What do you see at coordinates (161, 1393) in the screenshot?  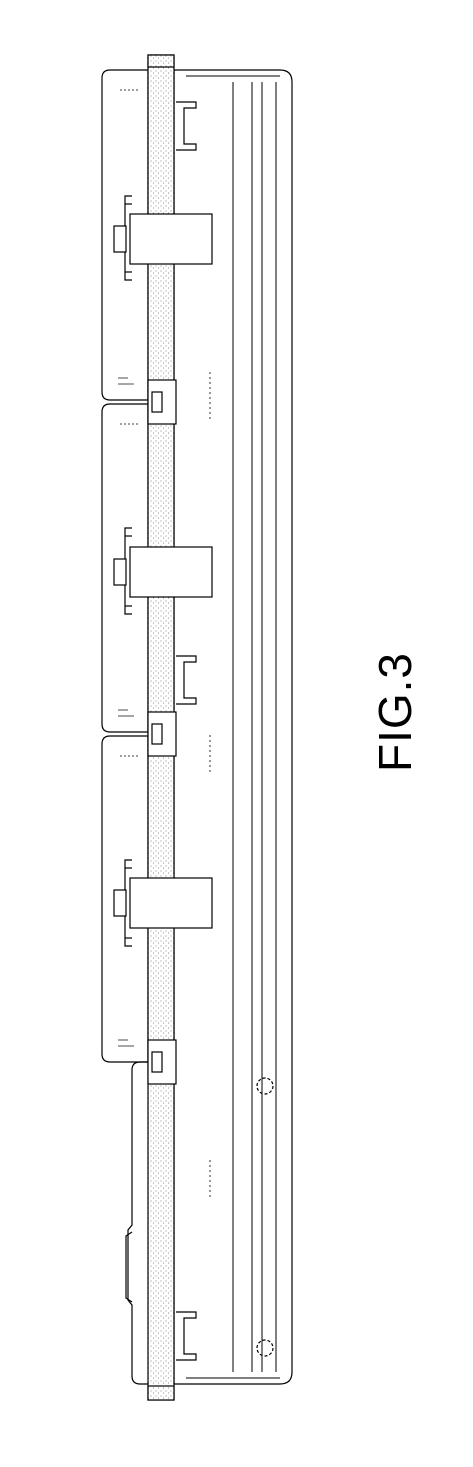 I see `rail-cap-bottom` at bounding box center [161, 1393].